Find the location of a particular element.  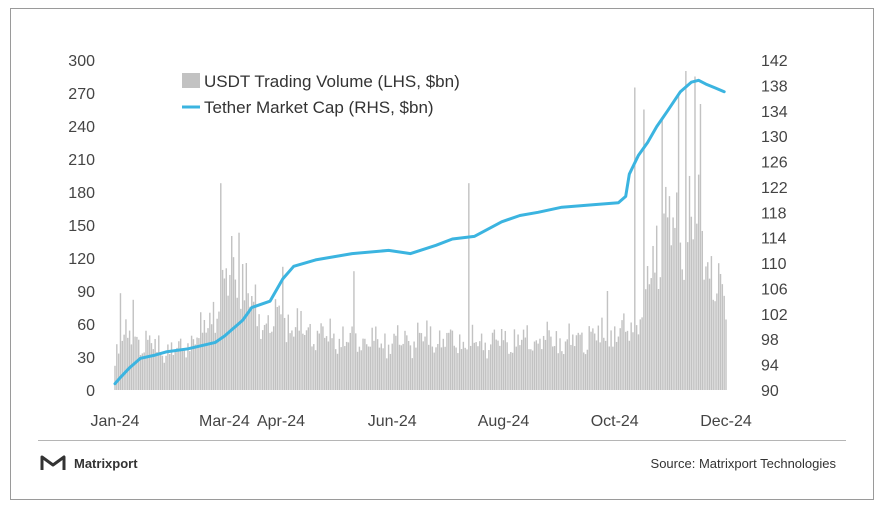

right-axis-ticks: 90 94 98 102 106 110 114 118 122 126 130 134 138 142 is located at coordinates (774, 226).